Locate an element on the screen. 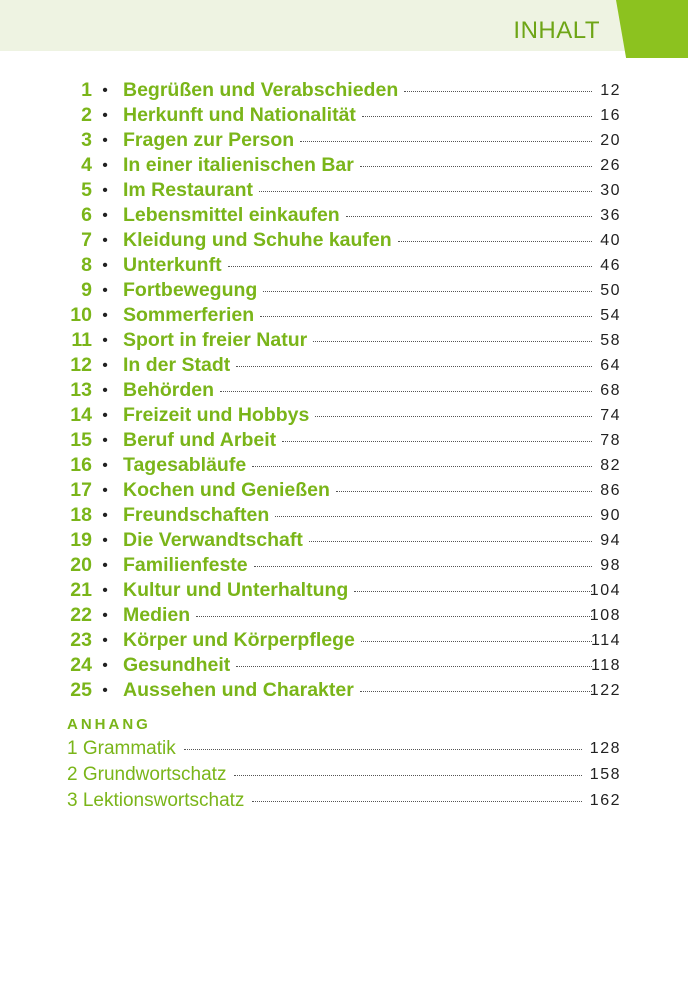 The image size is (688, 1000). chapter-title: Kochen und Genießen is located at coordinates (226, 490).